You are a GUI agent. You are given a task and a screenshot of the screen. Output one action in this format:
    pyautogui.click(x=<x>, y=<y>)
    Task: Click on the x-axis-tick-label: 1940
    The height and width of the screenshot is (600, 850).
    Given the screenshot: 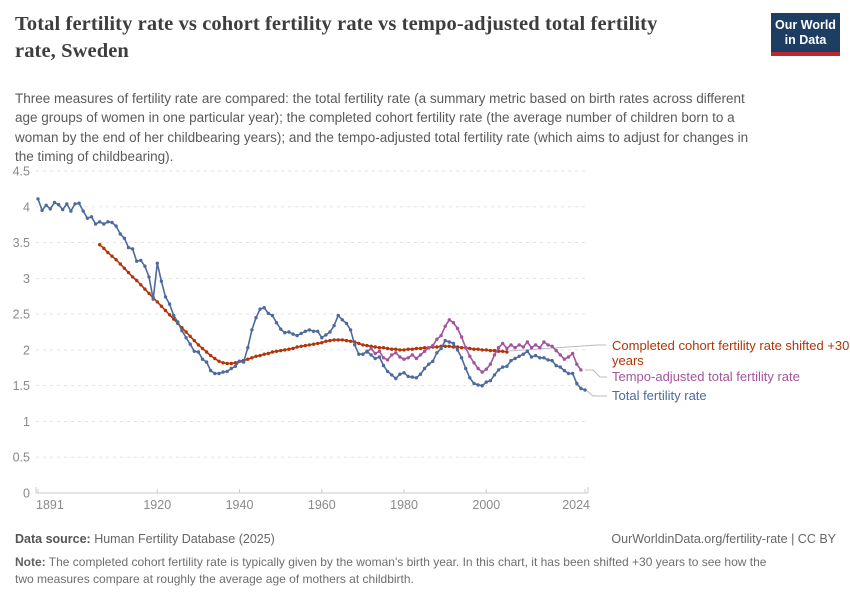 What is the action you would take?
    pyautogui.click(x=240, y=505)
    